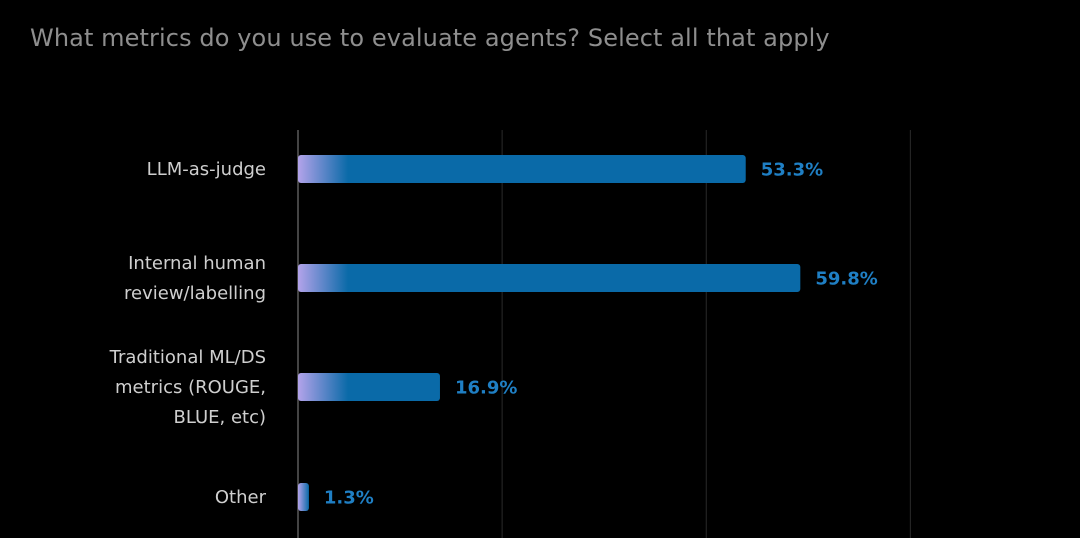 Image resolution: width=1080 pixels, height=538 pixels. Describe the element at coordinates (349, 498) in the screenshot. I see `value-label-3: 1.3%` at that location.